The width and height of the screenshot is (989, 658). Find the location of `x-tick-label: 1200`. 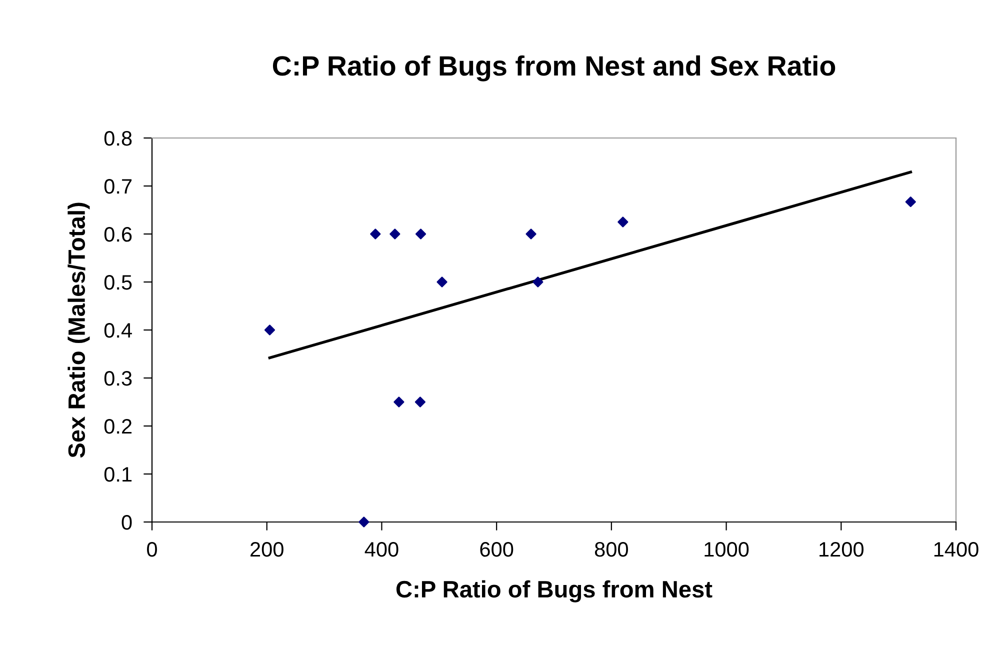

x-tick-label: 1200 is located at coordinates (842, 549).